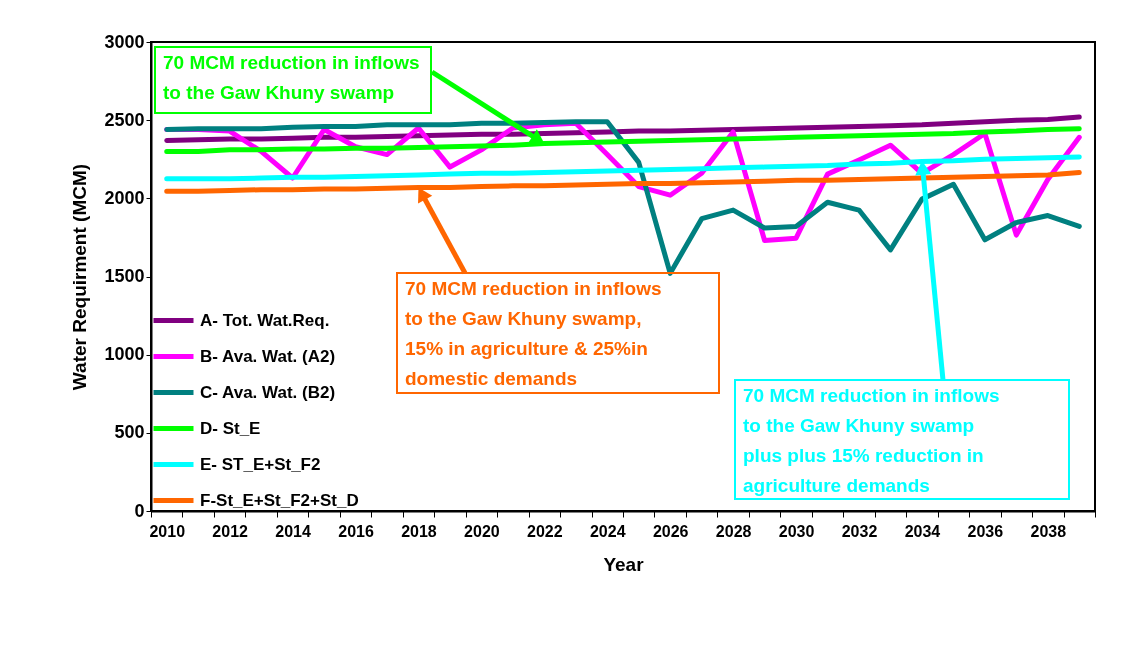  Describe the element at coordinates (533, 333) in the screenshot. I see `annotation: 70 MCM reduction in inflows to the Gaw Khuny swamp, 15% in agriculture & 25%in domestic demands` at that location.